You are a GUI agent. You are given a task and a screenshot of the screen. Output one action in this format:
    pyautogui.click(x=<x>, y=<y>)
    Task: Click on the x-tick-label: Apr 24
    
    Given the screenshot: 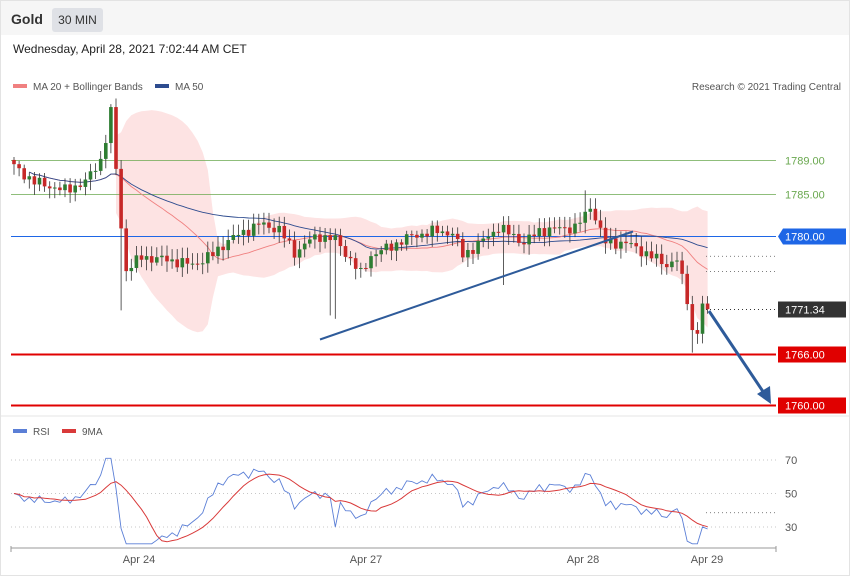 What is the action you would take?
    pyautogui.click(x=139, y=560)
    